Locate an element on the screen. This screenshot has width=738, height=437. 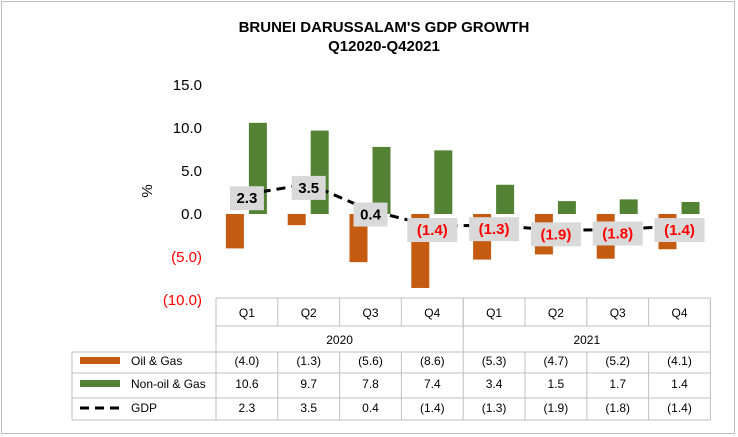
gdp-data-label: 0.4 is located at coordinates (371, 215).